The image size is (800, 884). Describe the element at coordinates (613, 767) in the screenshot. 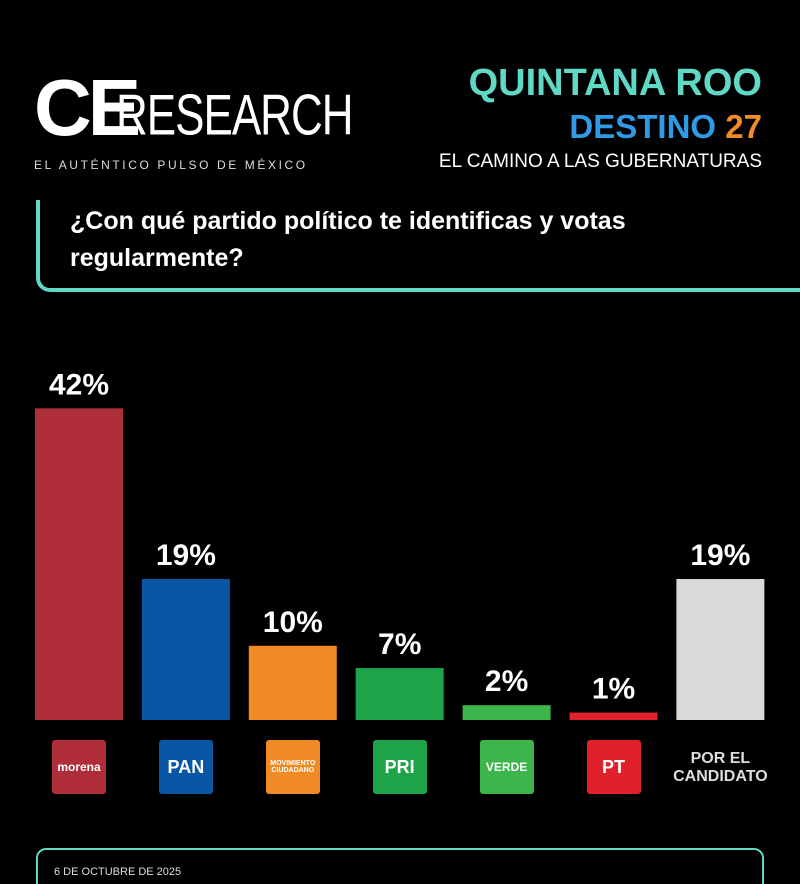

I see `category-label: PT` at that location.